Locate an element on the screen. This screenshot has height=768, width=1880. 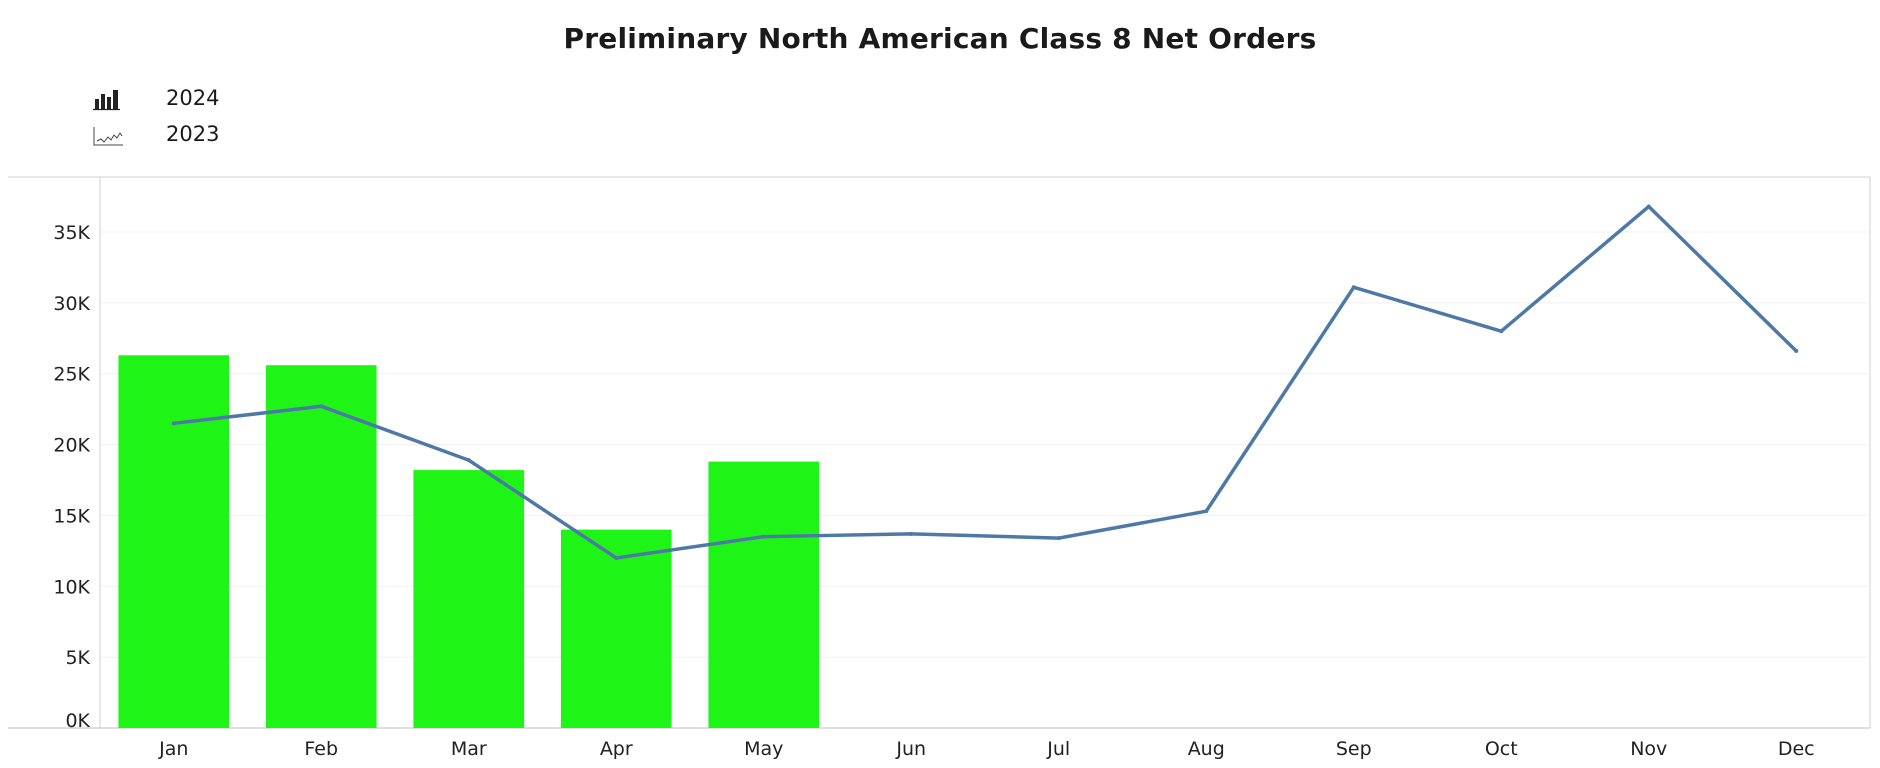
y-tick-label: 30K is located at coordinates (71, 304).